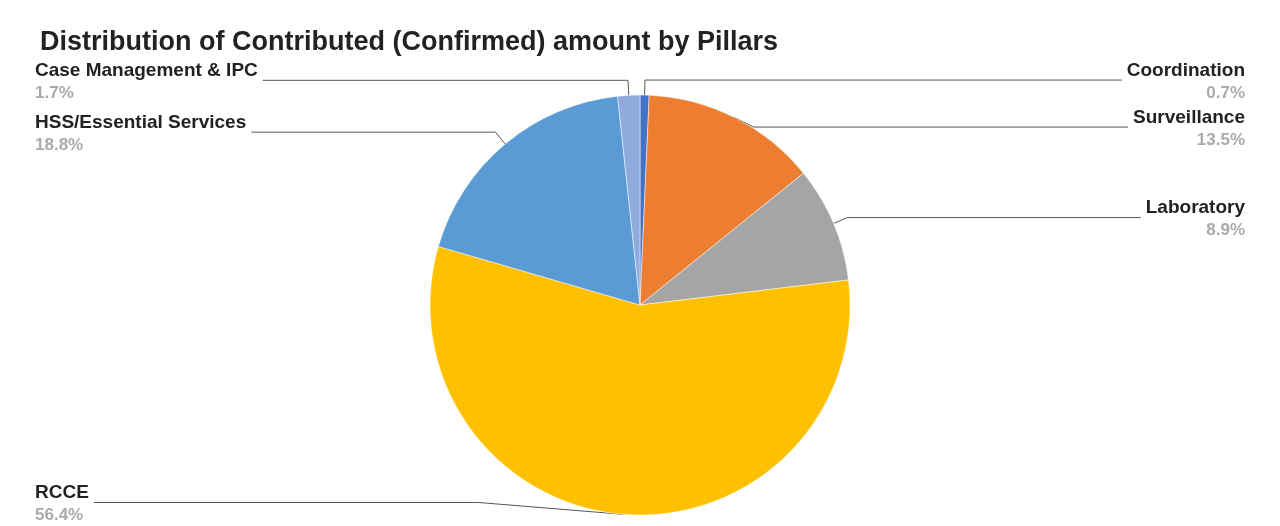 This screenshot has width=1280, height=526. Describe the element at coordinates (1195, 207) in the screenshot. I see `slice-label: Laboratory` at that location.